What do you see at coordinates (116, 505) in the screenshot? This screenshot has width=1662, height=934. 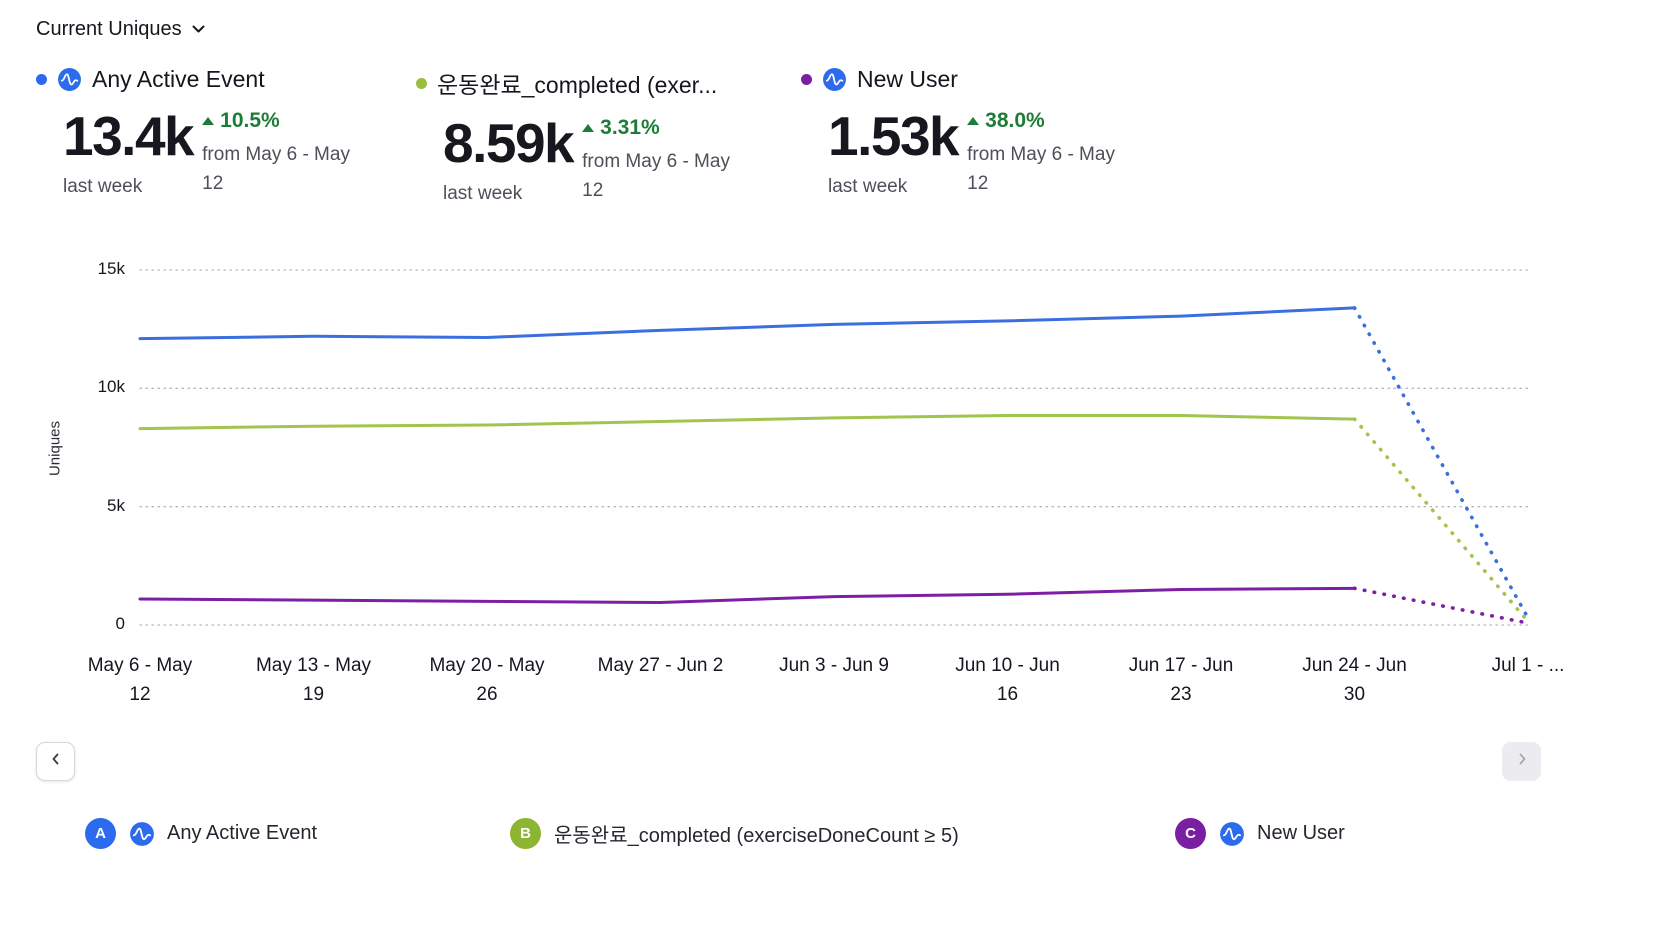 I see `y-axis-tick-label: 5k` at bounding box center [116, 505].